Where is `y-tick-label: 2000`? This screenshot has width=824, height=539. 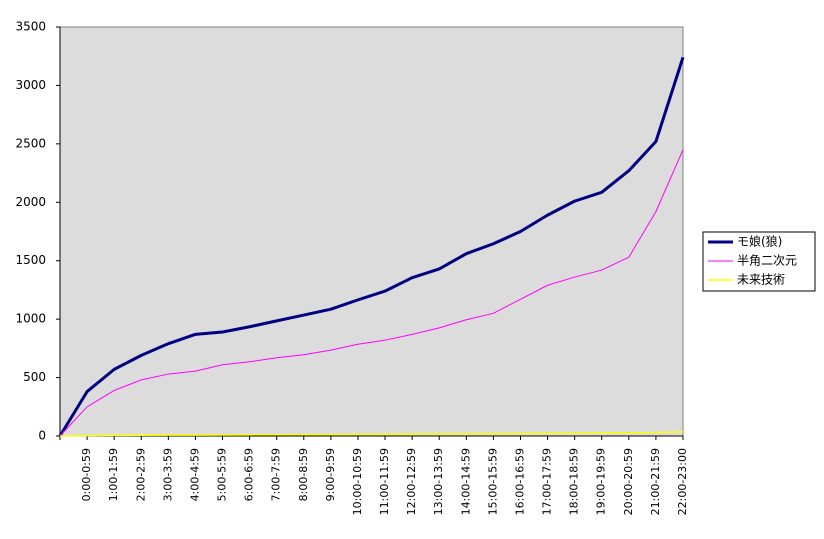
y-tick-label: 2000 is located at coordinates (30, 202).